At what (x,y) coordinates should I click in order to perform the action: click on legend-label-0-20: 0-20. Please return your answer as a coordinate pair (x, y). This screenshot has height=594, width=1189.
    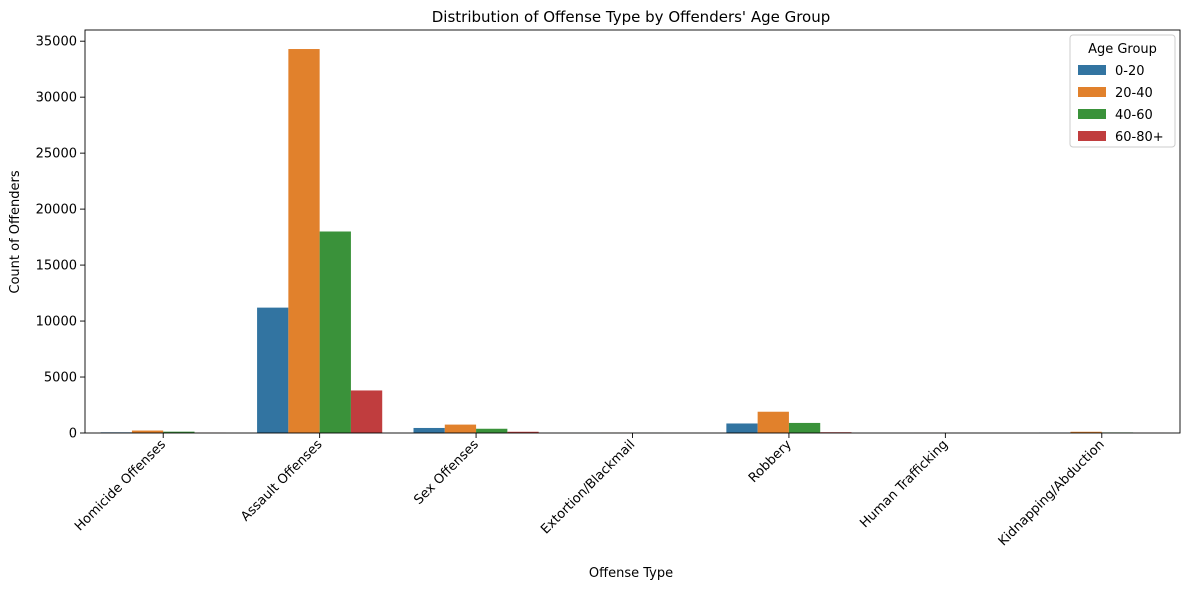
    Looking at the image, I should click on (1130, 71).